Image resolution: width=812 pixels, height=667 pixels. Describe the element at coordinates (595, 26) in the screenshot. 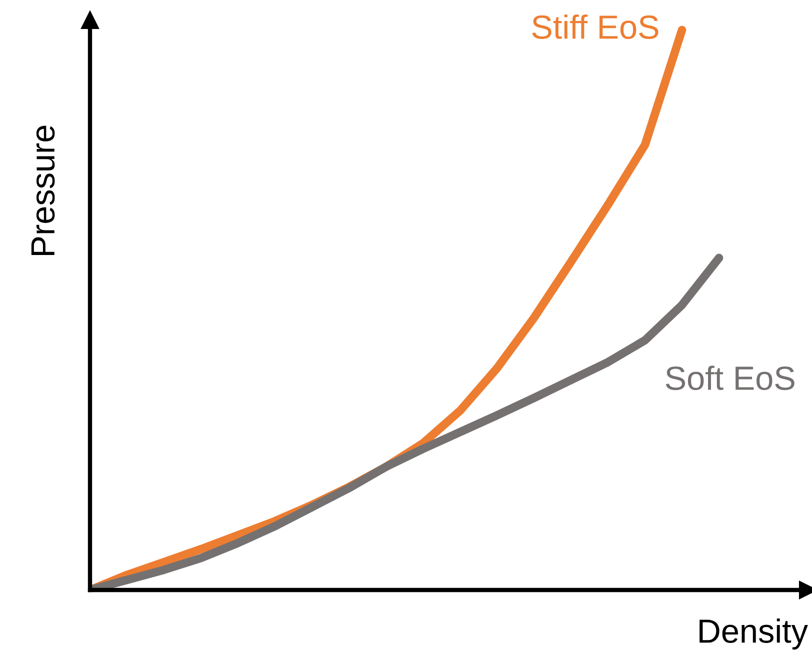

I see `series-label: Stiff EoS` at that location.